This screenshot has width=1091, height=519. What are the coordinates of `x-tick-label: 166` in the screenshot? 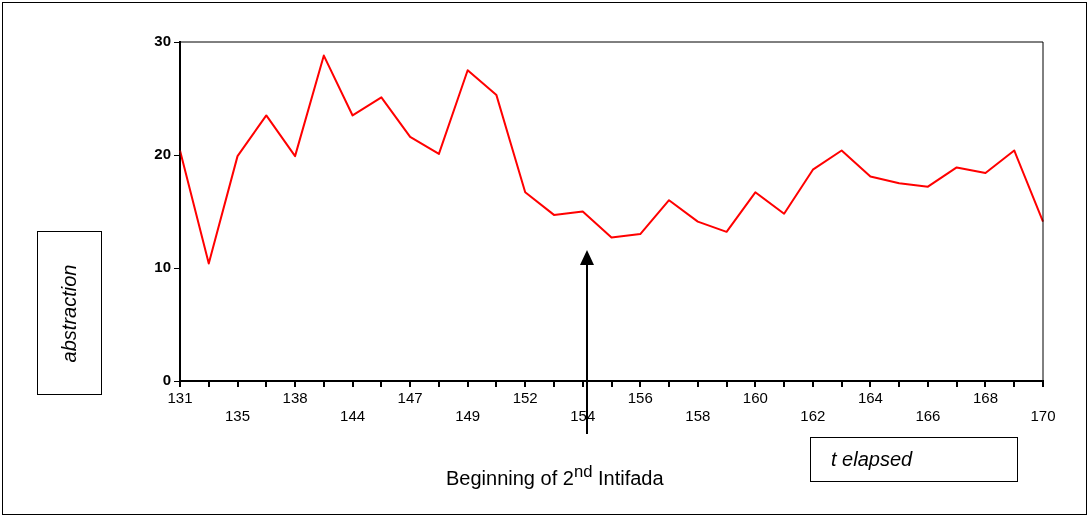 It's located at (928, 416).